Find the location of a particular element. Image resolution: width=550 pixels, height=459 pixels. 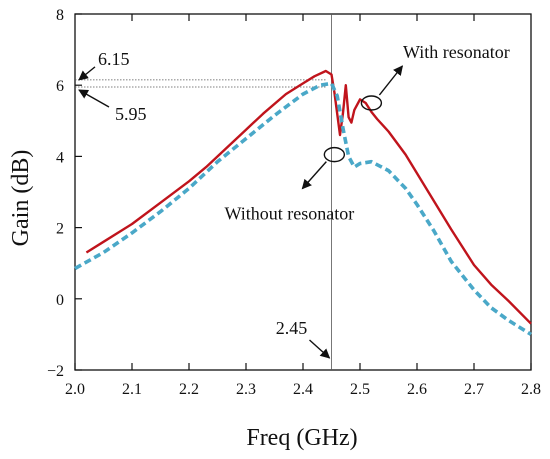

x-tick-label: 2.6 is located at coordinates (417, 389).